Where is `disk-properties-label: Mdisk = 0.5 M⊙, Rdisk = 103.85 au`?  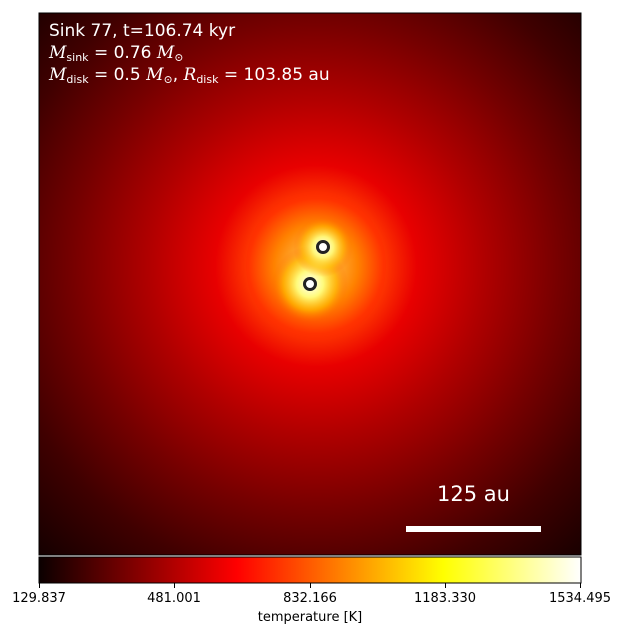
disk-properties-label: Mdisk = 0.5 M⊙, Rdisk = 103.85 au is located at coordinates (189, 75).